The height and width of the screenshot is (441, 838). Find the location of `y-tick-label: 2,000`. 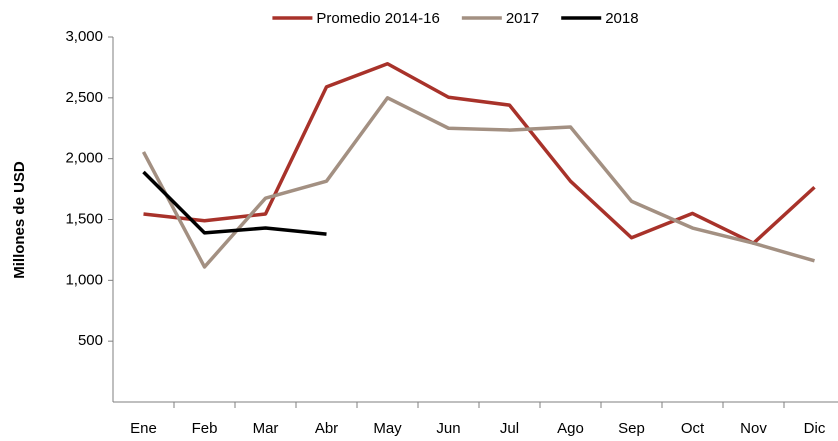

y-tick-label: 2,000 is located at coordinates (84, 158).